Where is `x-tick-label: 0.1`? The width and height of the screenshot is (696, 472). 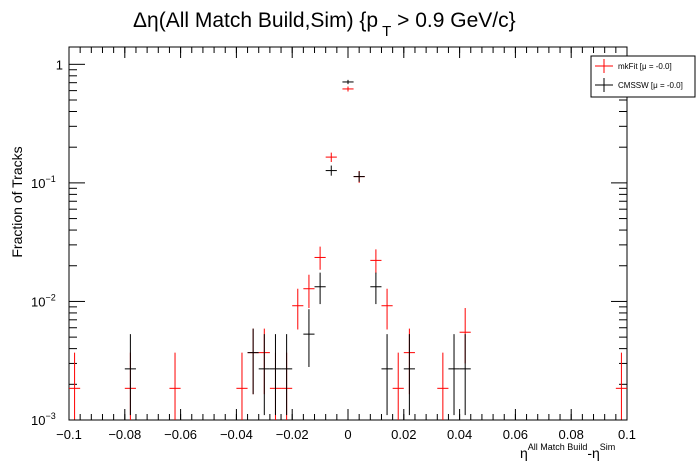 x-tick-label: 0.1 is located at coordinates (627, 434).